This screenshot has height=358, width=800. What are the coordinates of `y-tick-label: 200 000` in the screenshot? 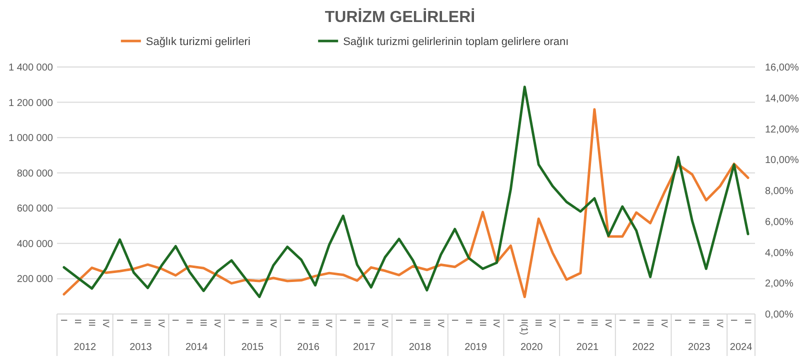 It's located at (35, 280).